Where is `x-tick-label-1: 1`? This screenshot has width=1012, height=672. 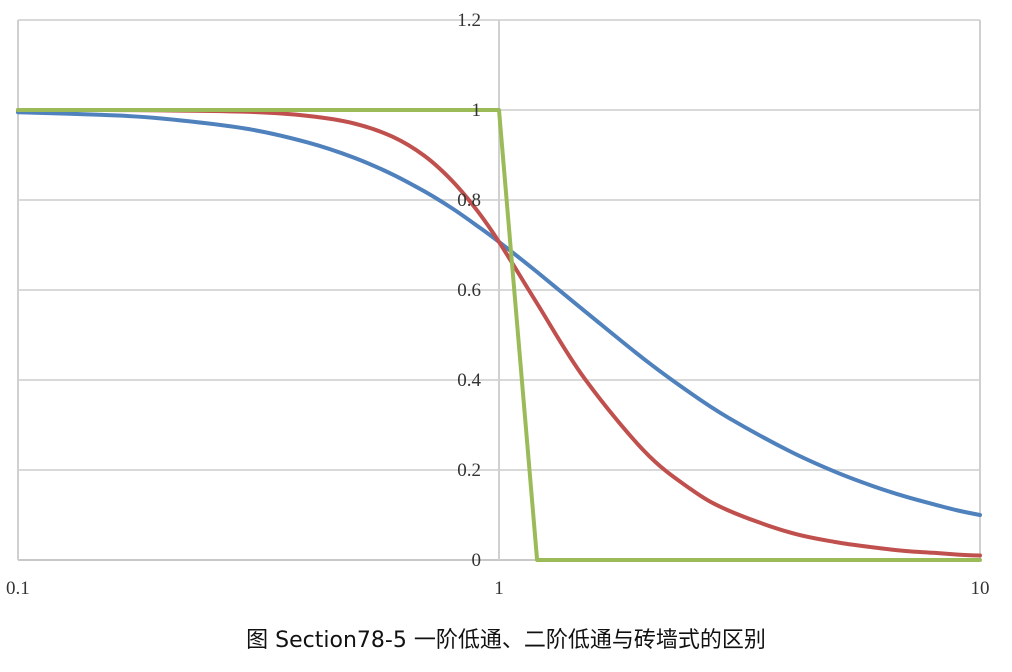 x-tick-label-1: 1 is located at coordinates (499, 588).